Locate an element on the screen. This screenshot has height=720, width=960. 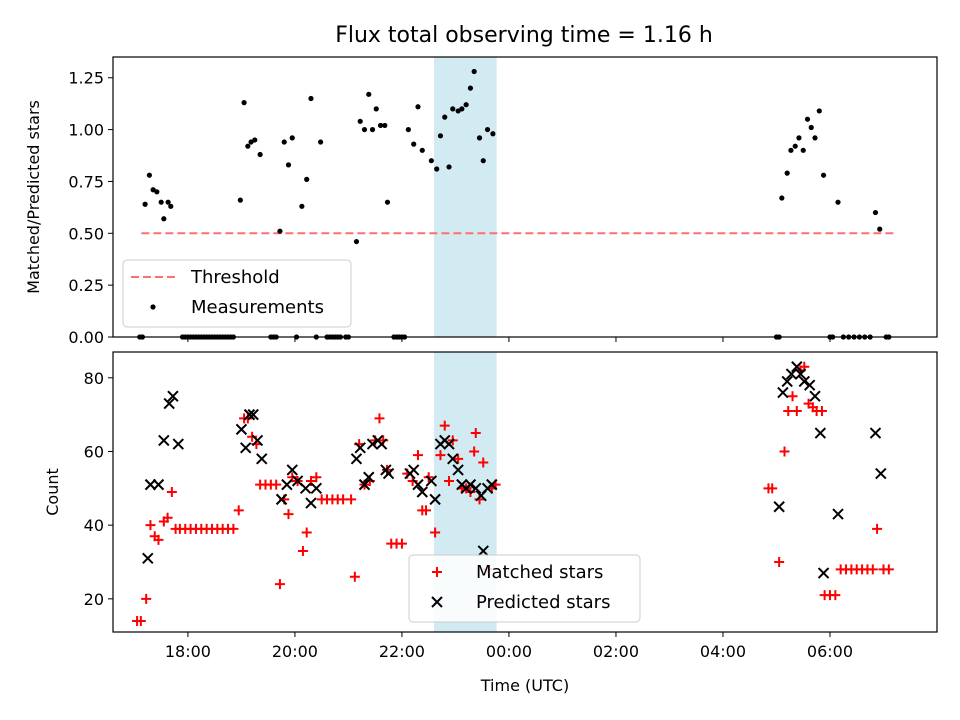
x-tick-label: 22:00 is located at coordinates (402, 651).